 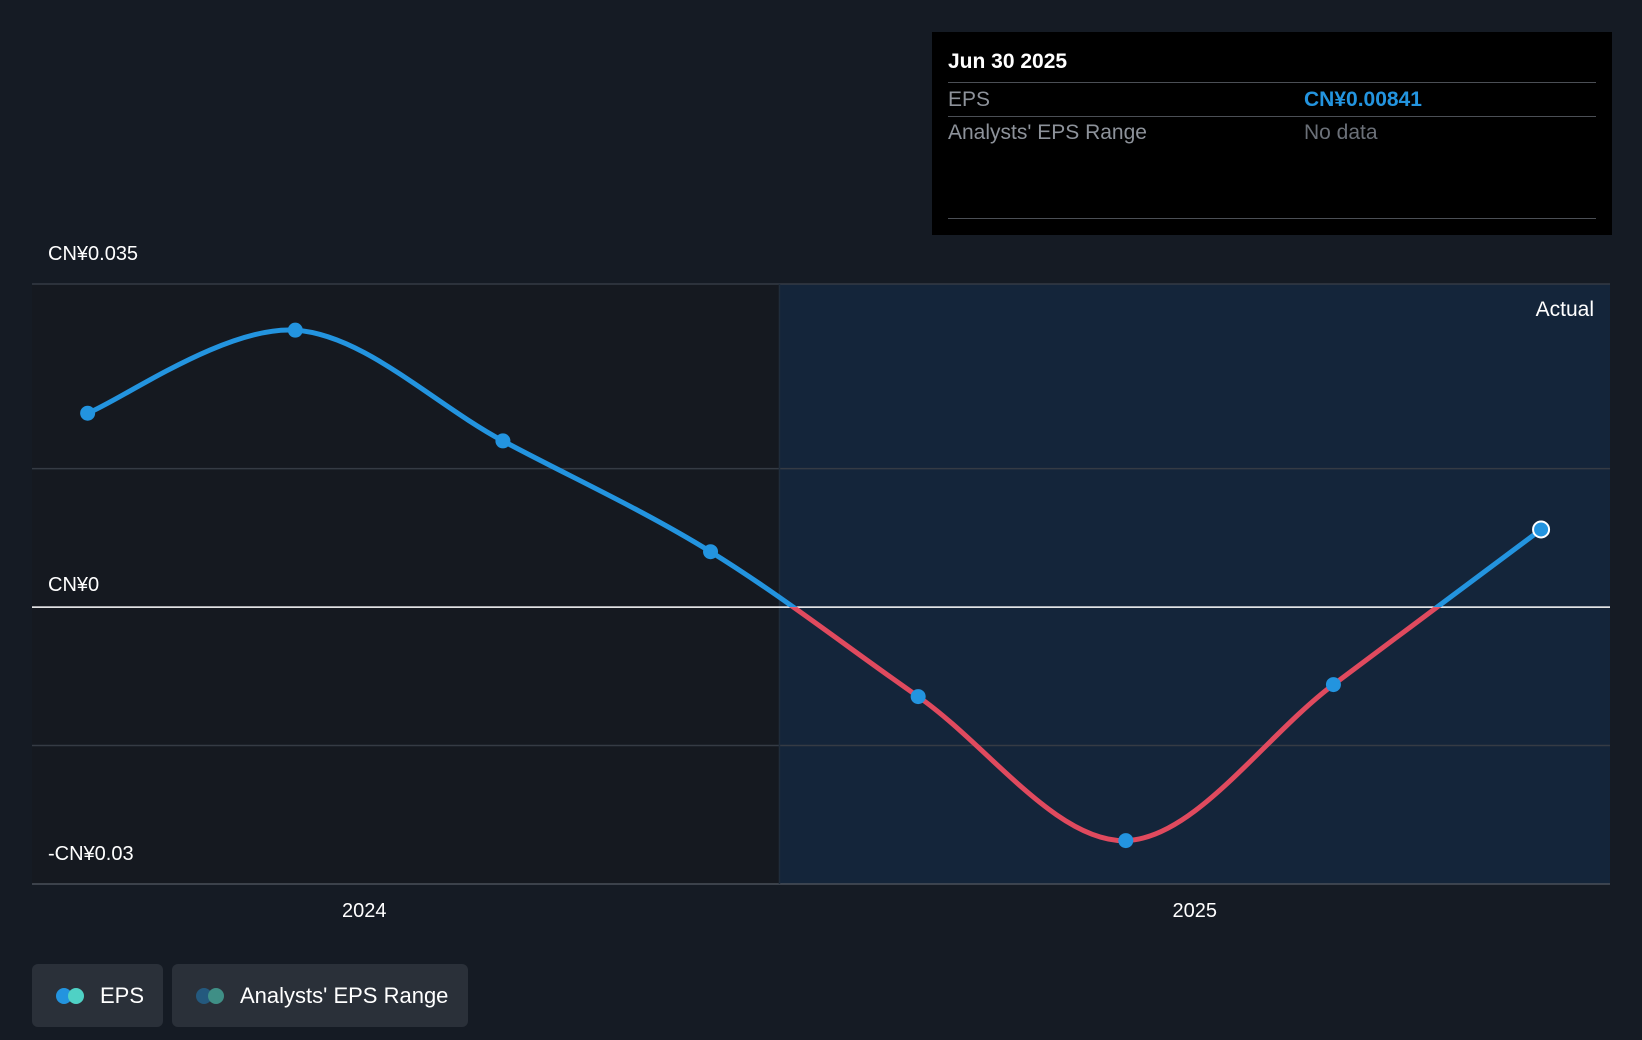 I want to click on legend-item-eps: EPS, so click(x=97, y=995).